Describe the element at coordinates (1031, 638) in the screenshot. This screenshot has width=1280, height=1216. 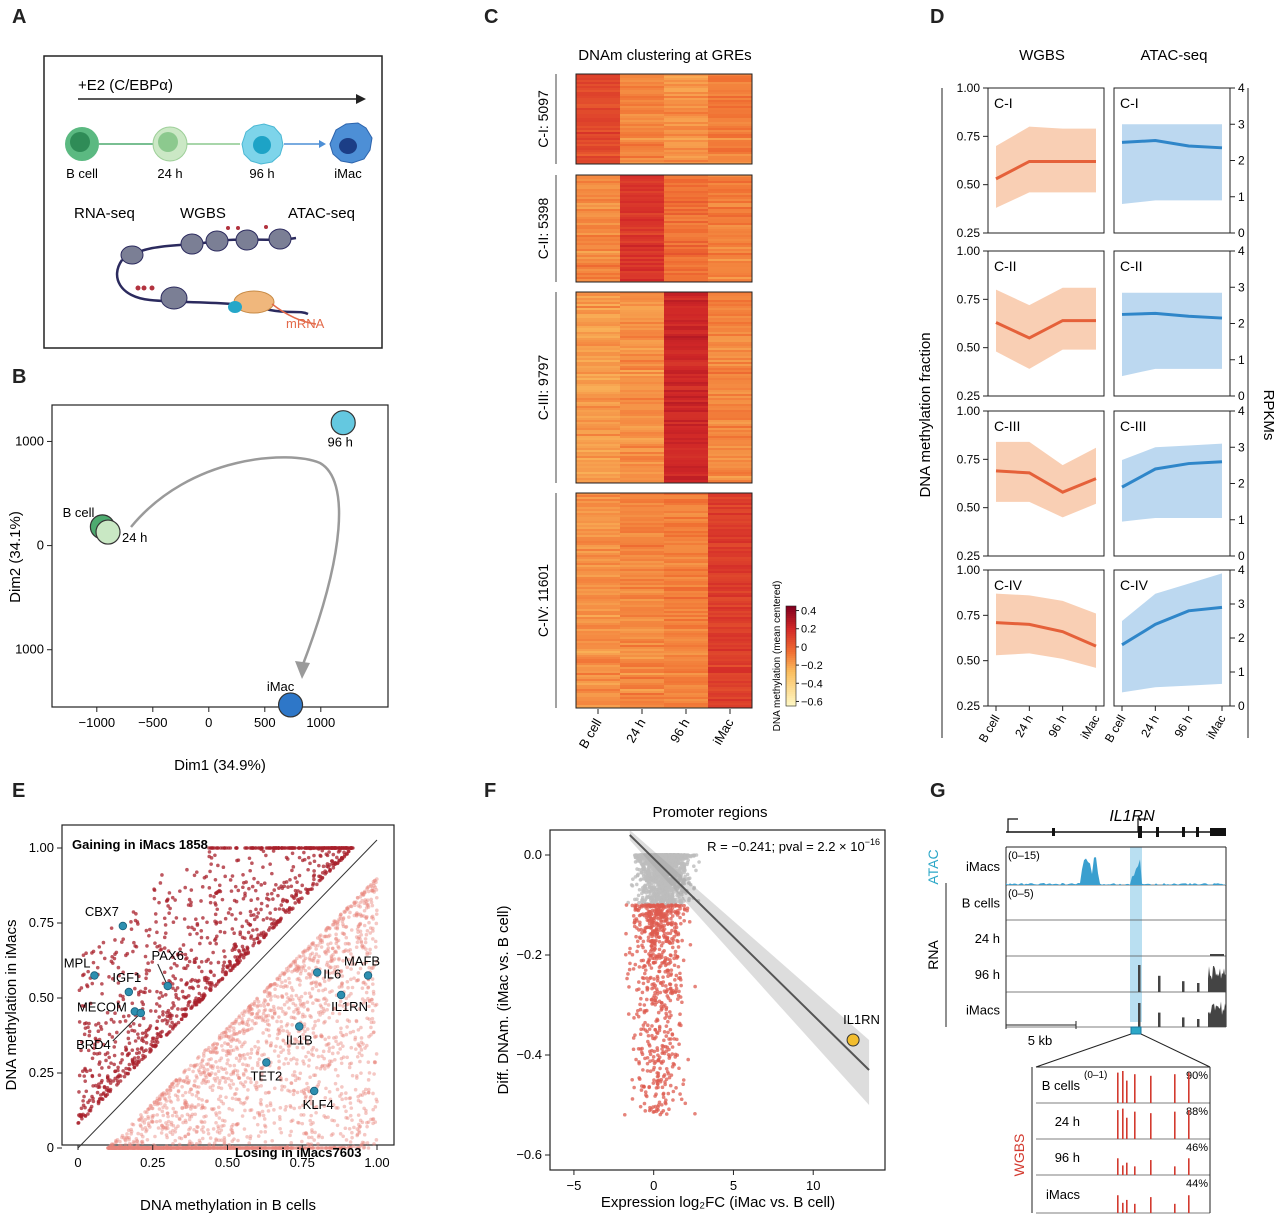
I see `wgbs-row-3: C-IV1.000.750.500.25` at that location.